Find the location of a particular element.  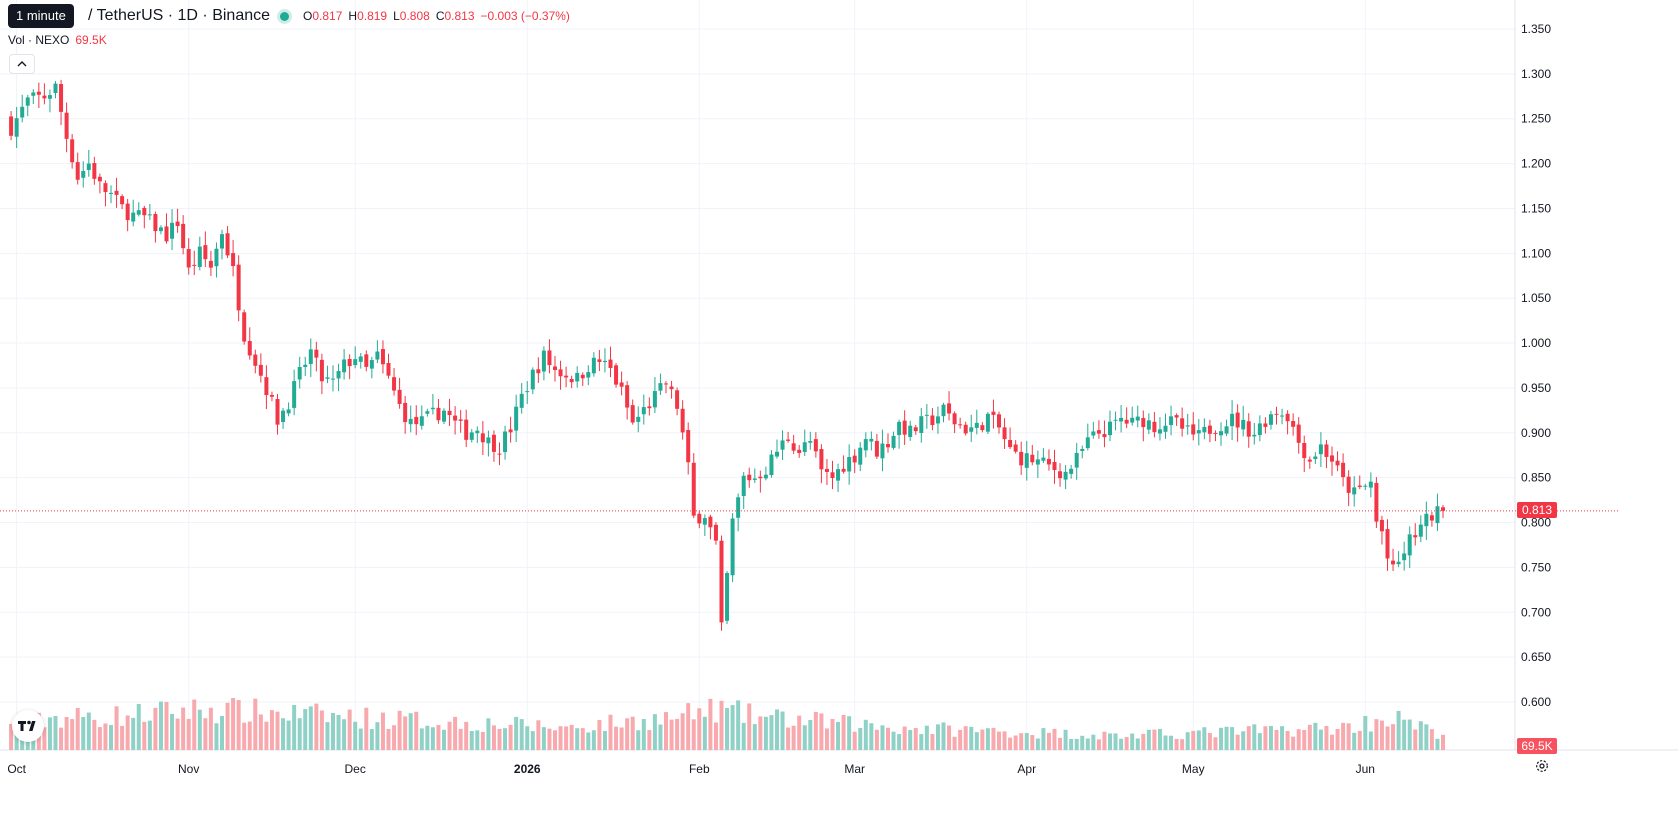

market-status-icon is located at coordinates (285, 16).